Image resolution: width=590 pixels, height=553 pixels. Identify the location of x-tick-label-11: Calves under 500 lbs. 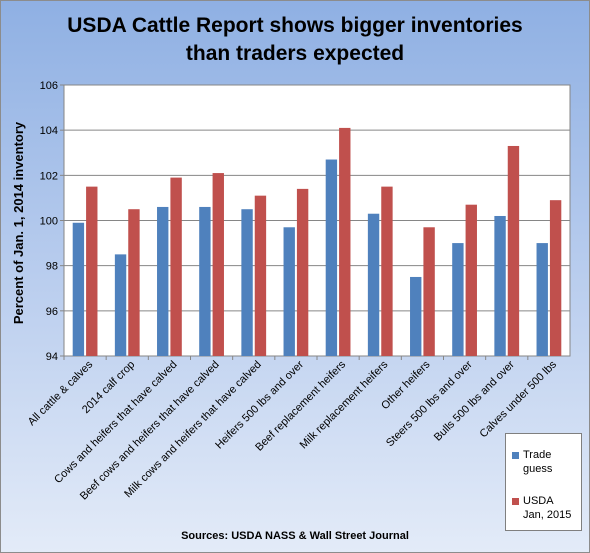
(518, 399).